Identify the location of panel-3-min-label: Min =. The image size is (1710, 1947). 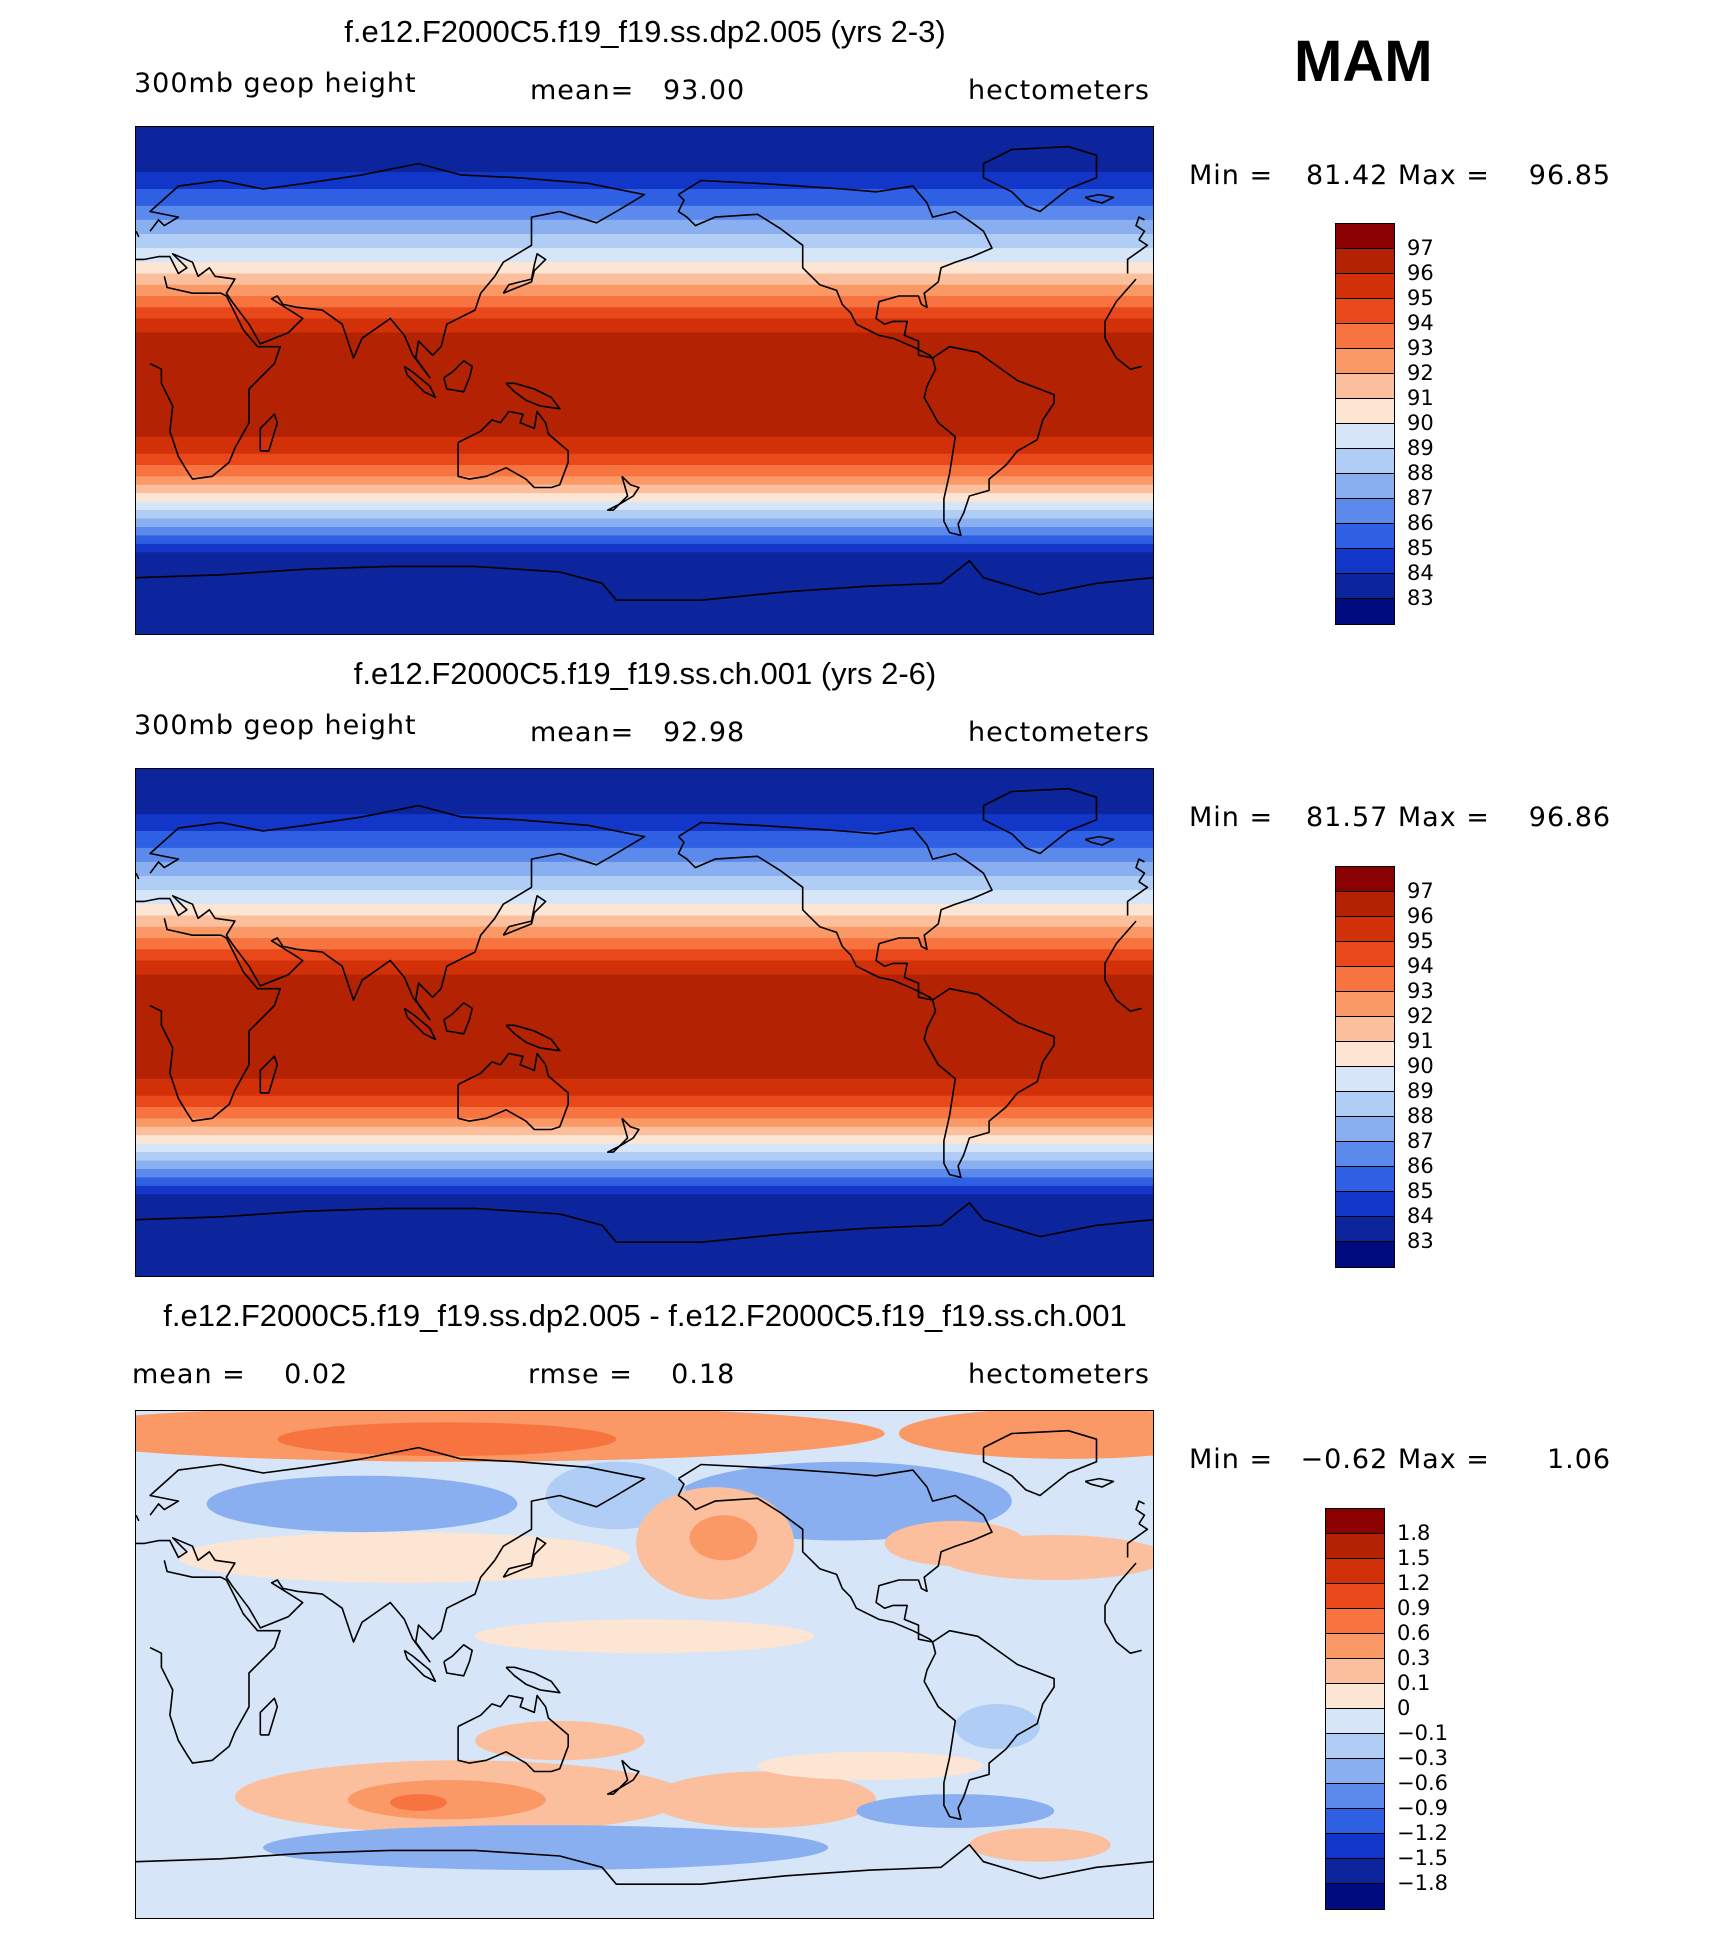
(1231, 1459).